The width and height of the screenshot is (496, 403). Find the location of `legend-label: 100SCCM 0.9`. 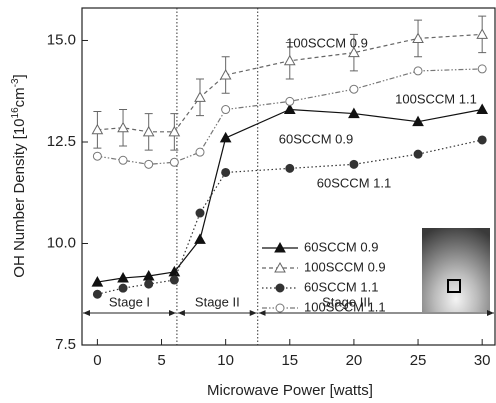

legend-label: 100SCCM 0.9 is located at coordinates (345, 266).